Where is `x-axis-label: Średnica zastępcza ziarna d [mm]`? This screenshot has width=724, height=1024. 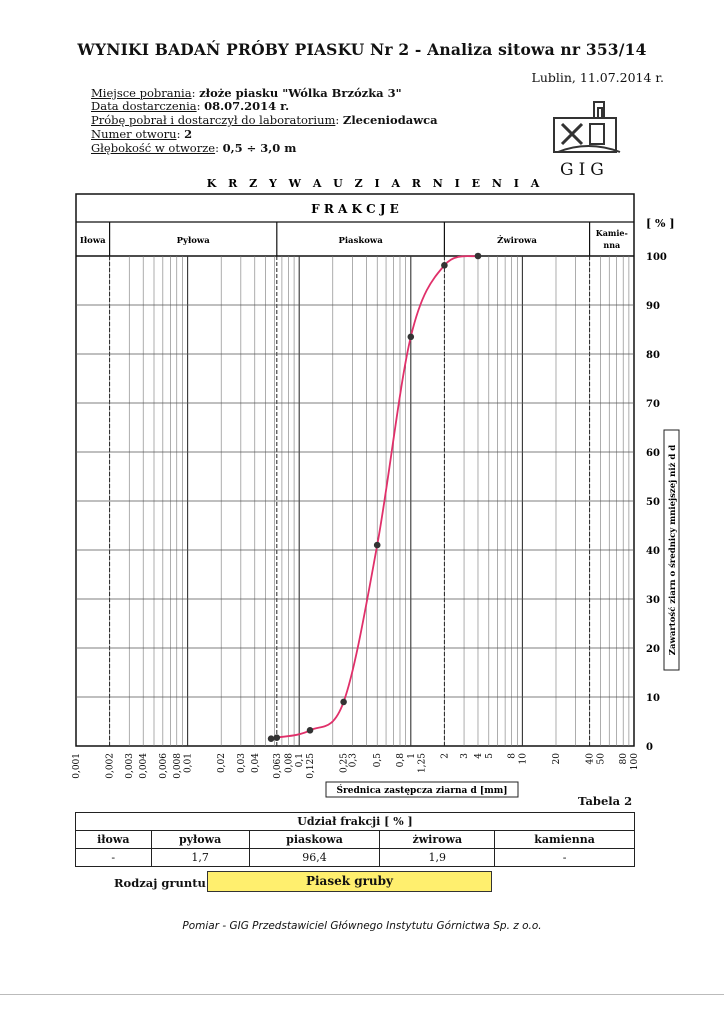 x-axis-label: Średnica zastępcza ziarna d [mm] is located at coordinates (421, 790).